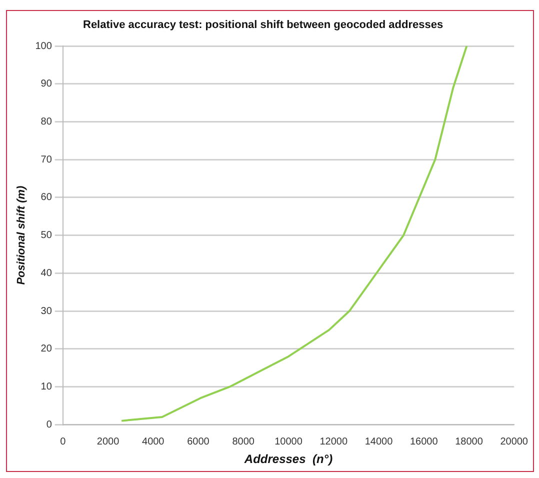 Image resolution: width=539 pixels, height=478 pixels. What do you see at coordinates (49, 424) in the screenshot?
I see `y-tick-label: 0` at bounding box center [49, 424].